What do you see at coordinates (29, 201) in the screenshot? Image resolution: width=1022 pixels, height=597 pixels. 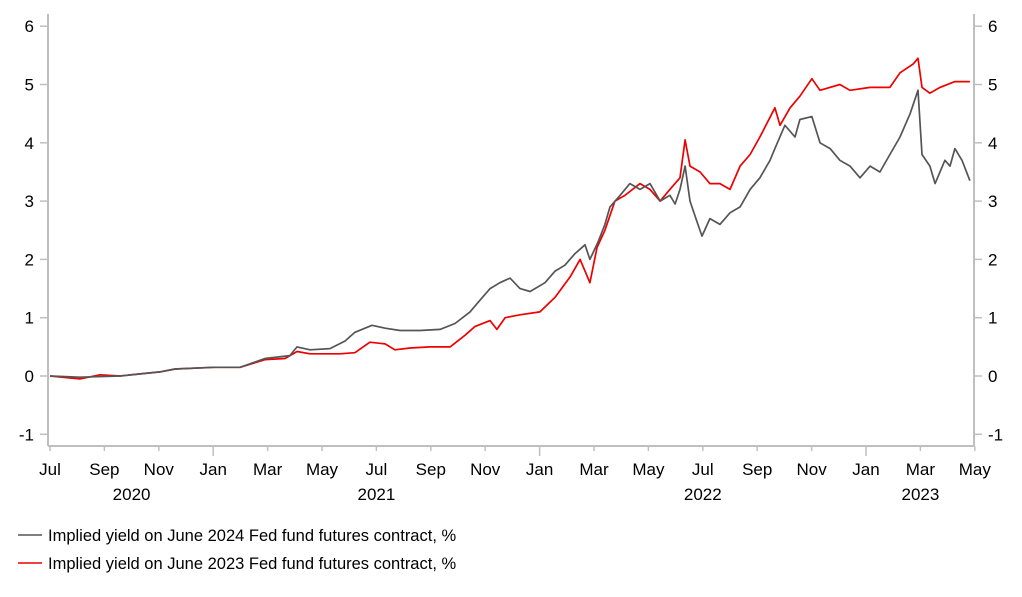 I see `y-tick-label-left: 3` at bounding box center [29, 201].